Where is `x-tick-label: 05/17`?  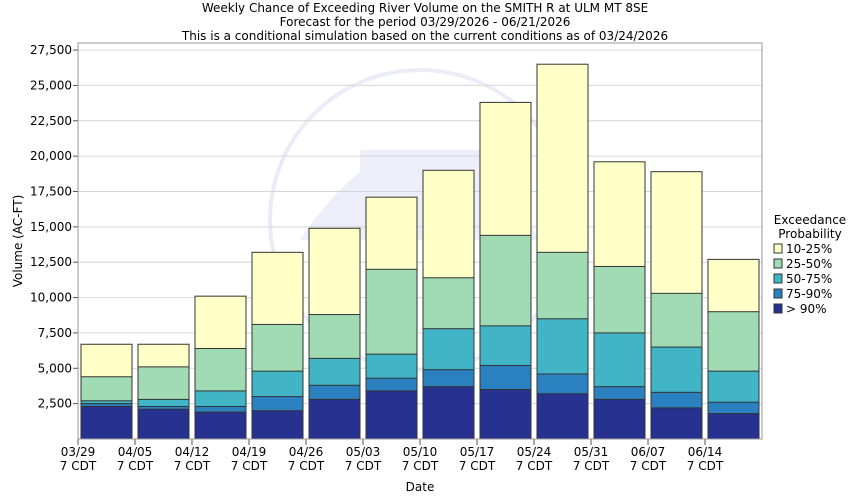 x-tick-label: 05/17 is located at coordinates (477, 452).